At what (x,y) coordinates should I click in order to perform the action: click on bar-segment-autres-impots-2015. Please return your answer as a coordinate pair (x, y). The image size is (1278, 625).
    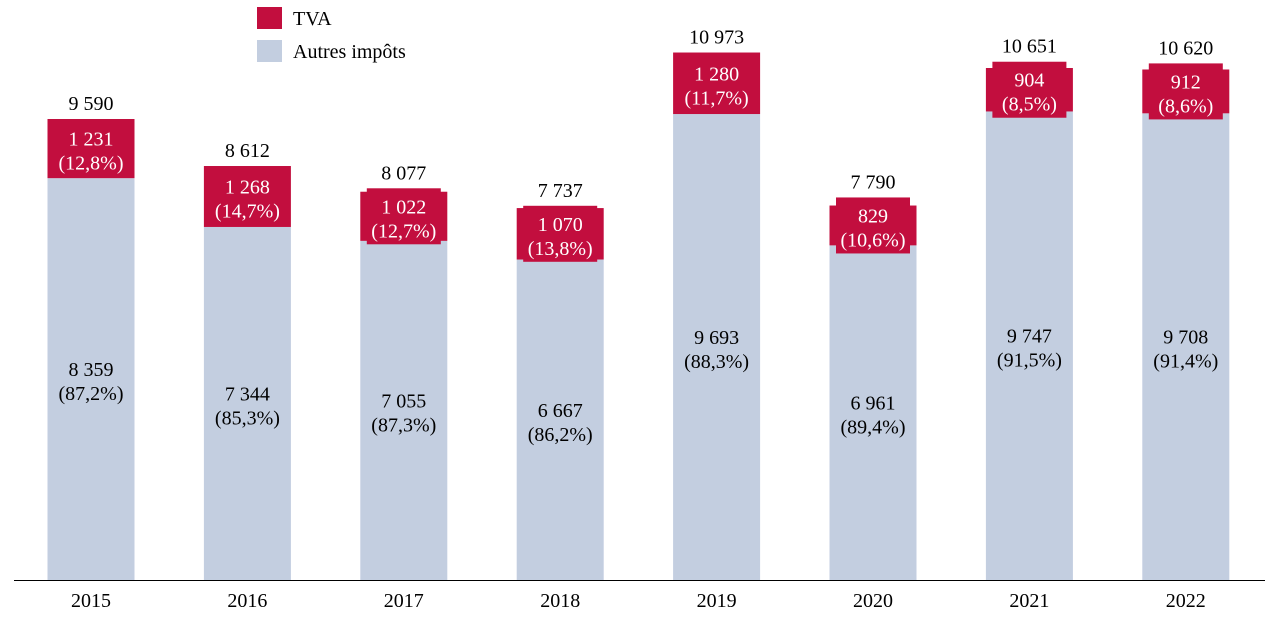
    Looking at the image, I should click on (91, 379).